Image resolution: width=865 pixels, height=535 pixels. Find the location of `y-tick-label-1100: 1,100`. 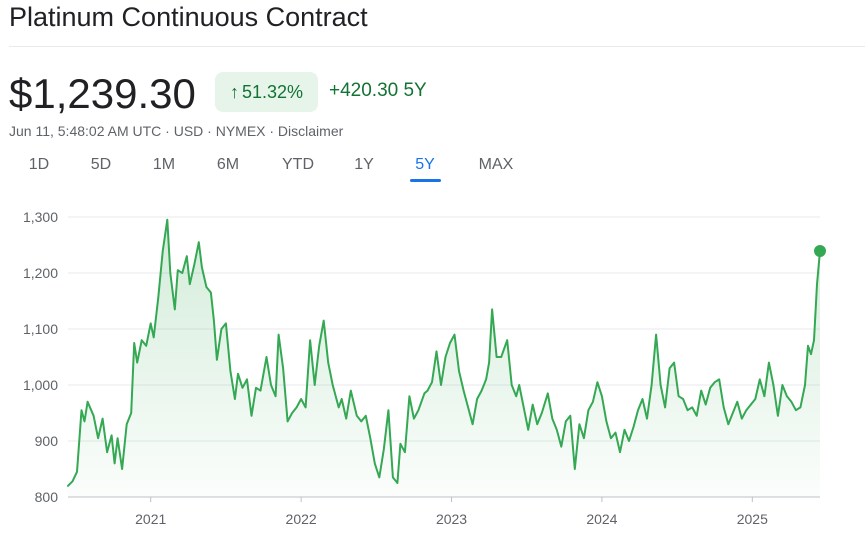

y-tick-label-1100: 1,100 is located at coordinates (40, 329).